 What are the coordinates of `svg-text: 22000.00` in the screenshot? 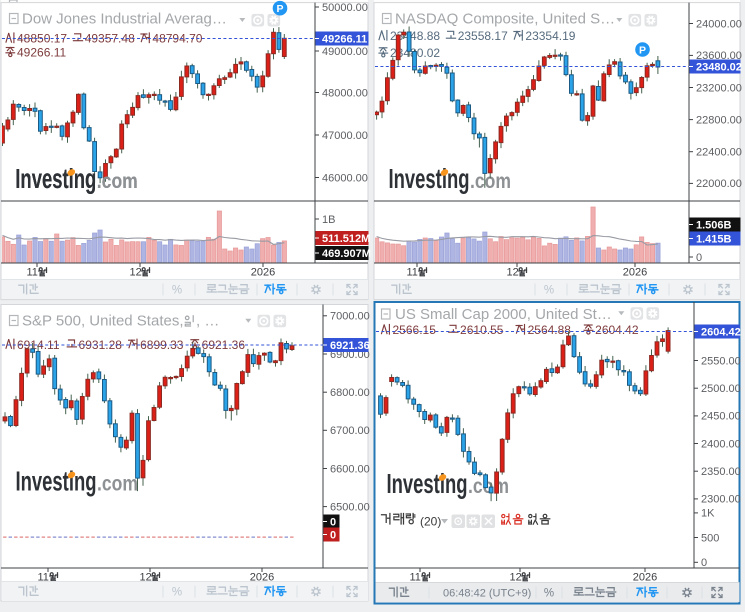 It's located at (719, 184).